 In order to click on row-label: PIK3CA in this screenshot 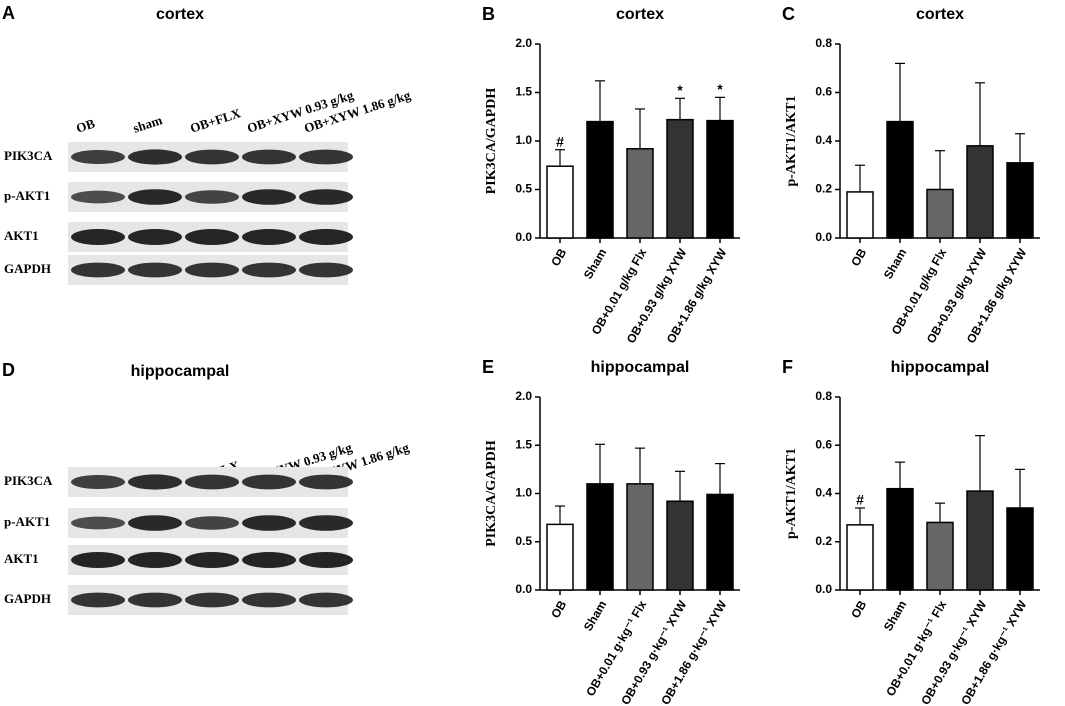, I will do `click(28, 155)`.